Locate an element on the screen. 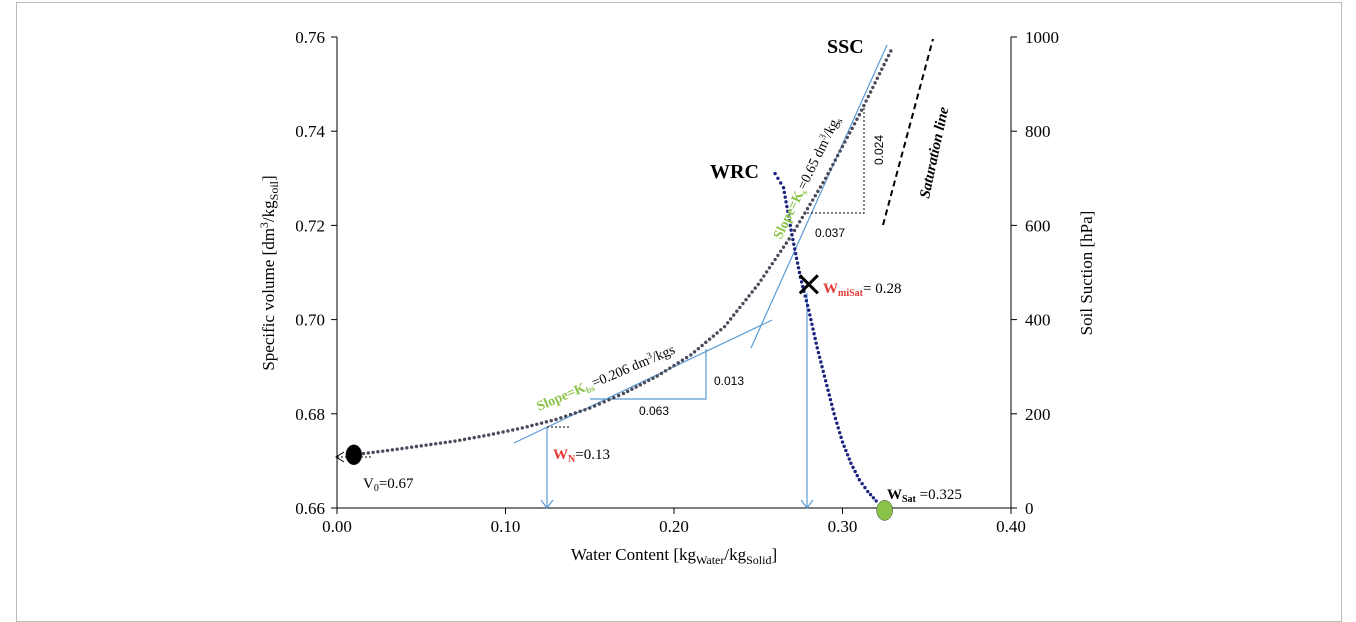 This screenshot has width=1356, height=622. arrowhead-wn is located at coordinates (547, 504).